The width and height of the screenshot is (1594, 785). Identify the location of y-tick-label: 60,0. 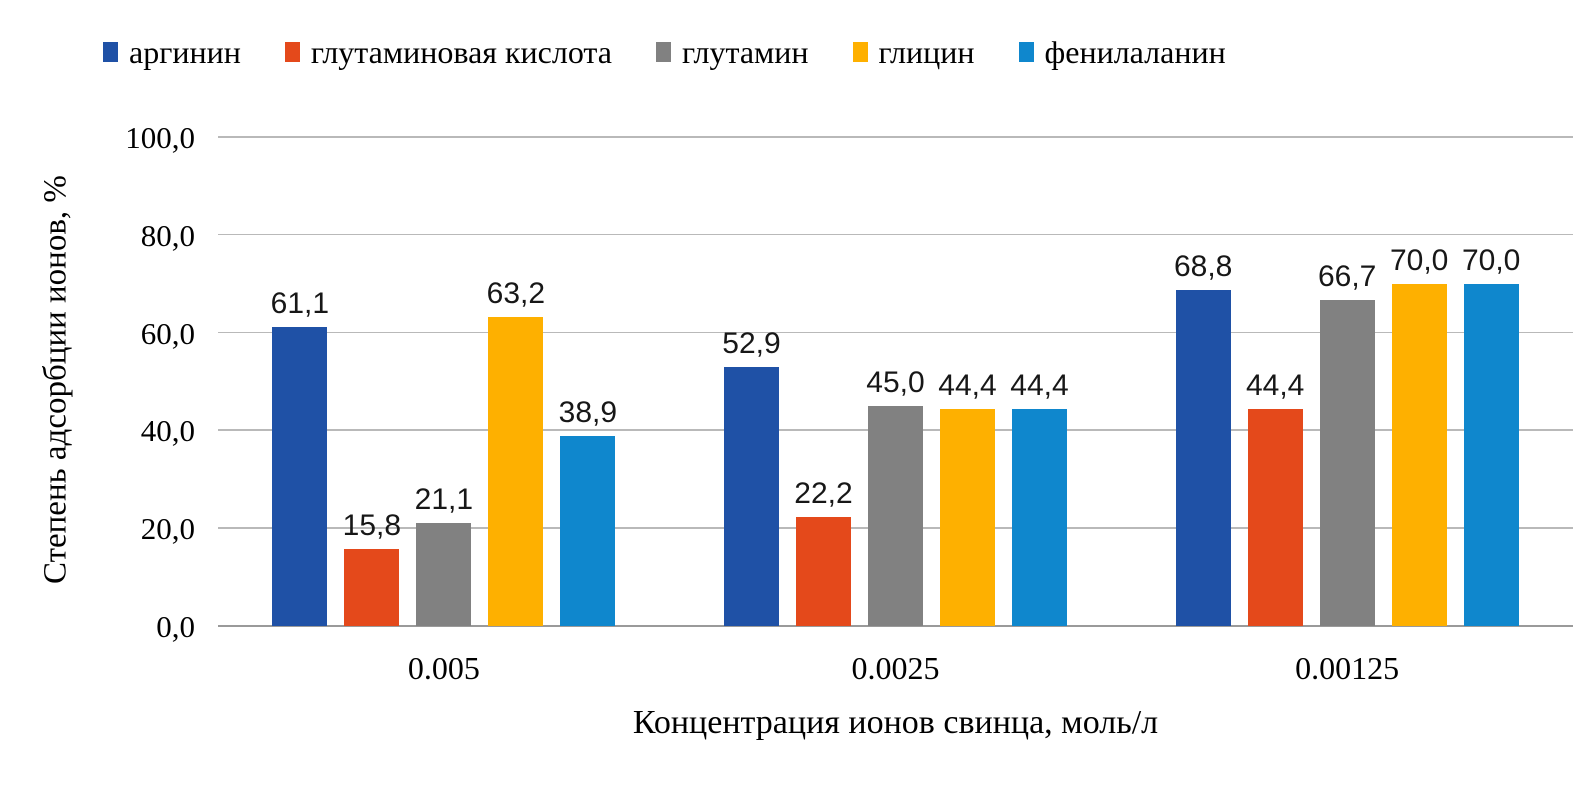
(167, 333).